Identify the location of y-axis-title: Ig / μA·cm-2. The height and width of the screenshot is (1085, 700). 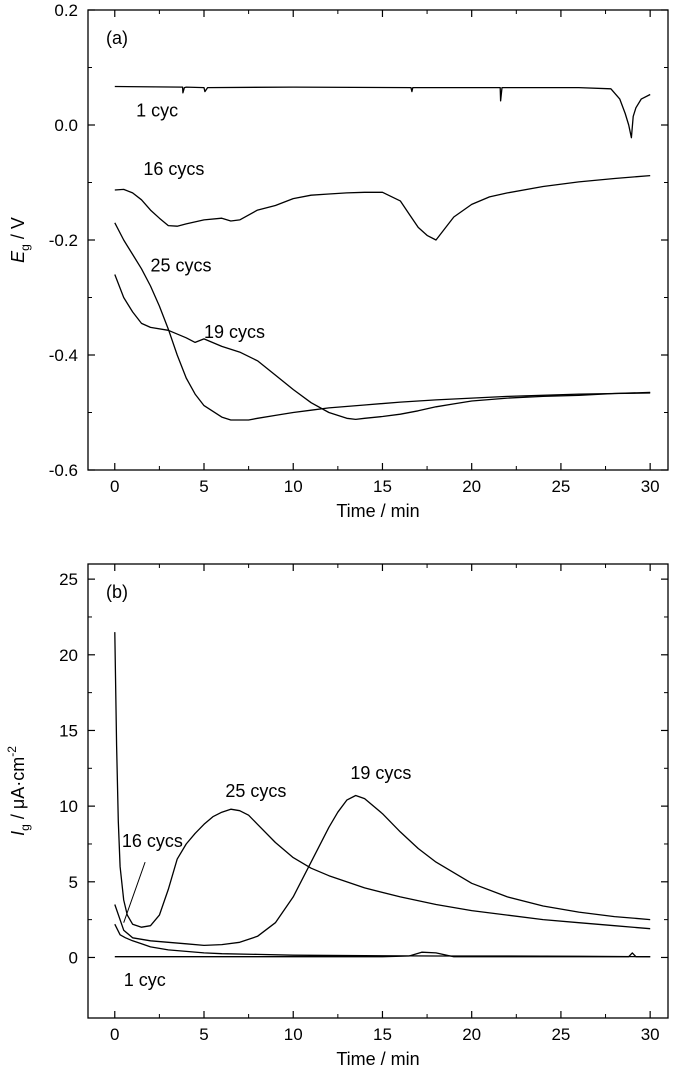
(18, 791).